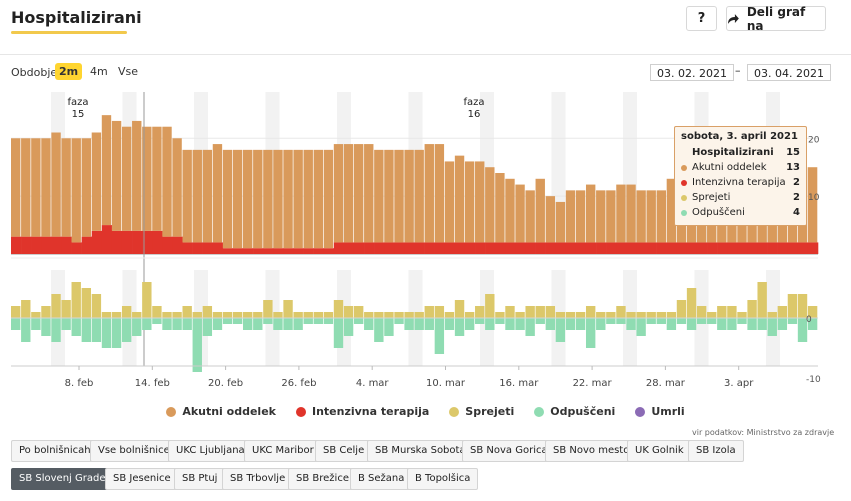 Image resolution: width=851 pixels, height=501 pixels. Describe the element at coordinates (668, 411) in the screenshot. I see `legend-label: Umrli` at that location.